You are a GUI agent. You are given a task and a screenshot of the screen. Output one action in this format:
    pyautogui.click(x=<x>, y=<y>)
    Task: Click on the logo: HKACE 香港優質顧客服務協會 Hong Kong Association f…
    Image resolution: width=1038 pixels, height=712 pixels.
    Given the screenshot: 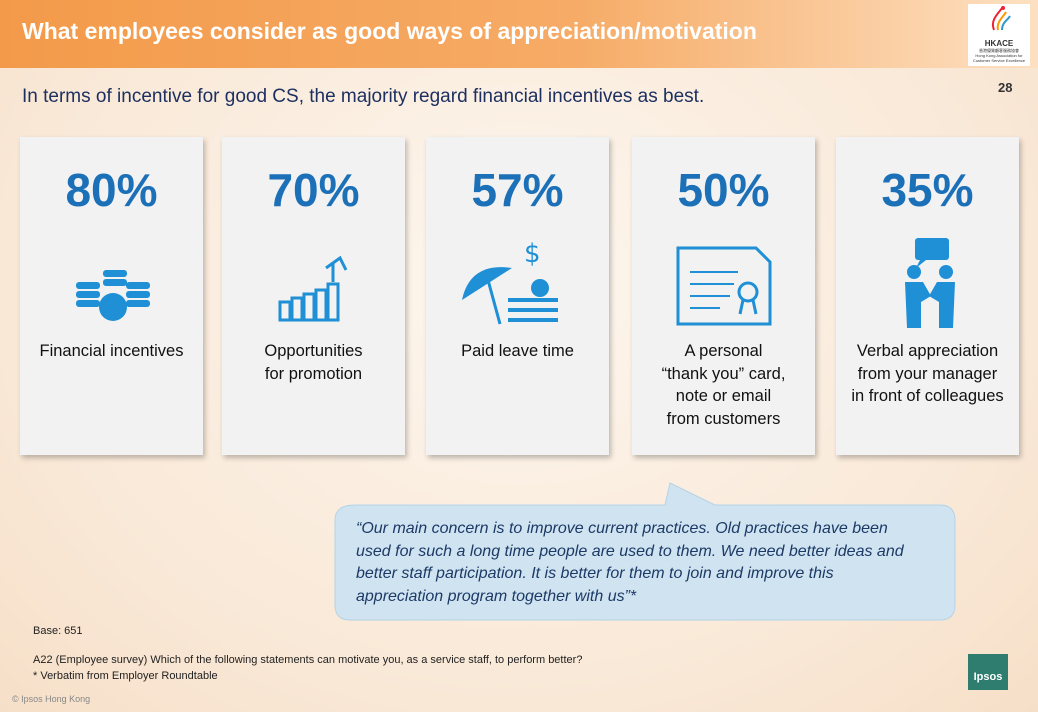 What is the action you would take?
    pyautogui.click(x=999, y=35)
    